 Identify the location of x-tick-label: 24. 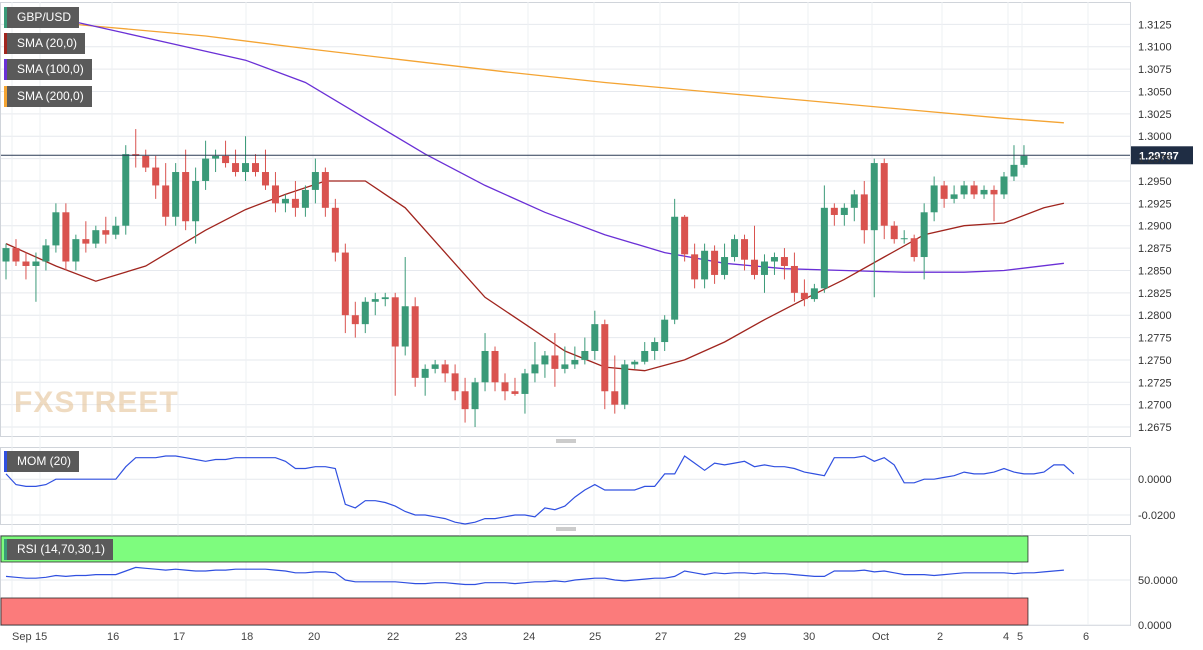
(529, 637).